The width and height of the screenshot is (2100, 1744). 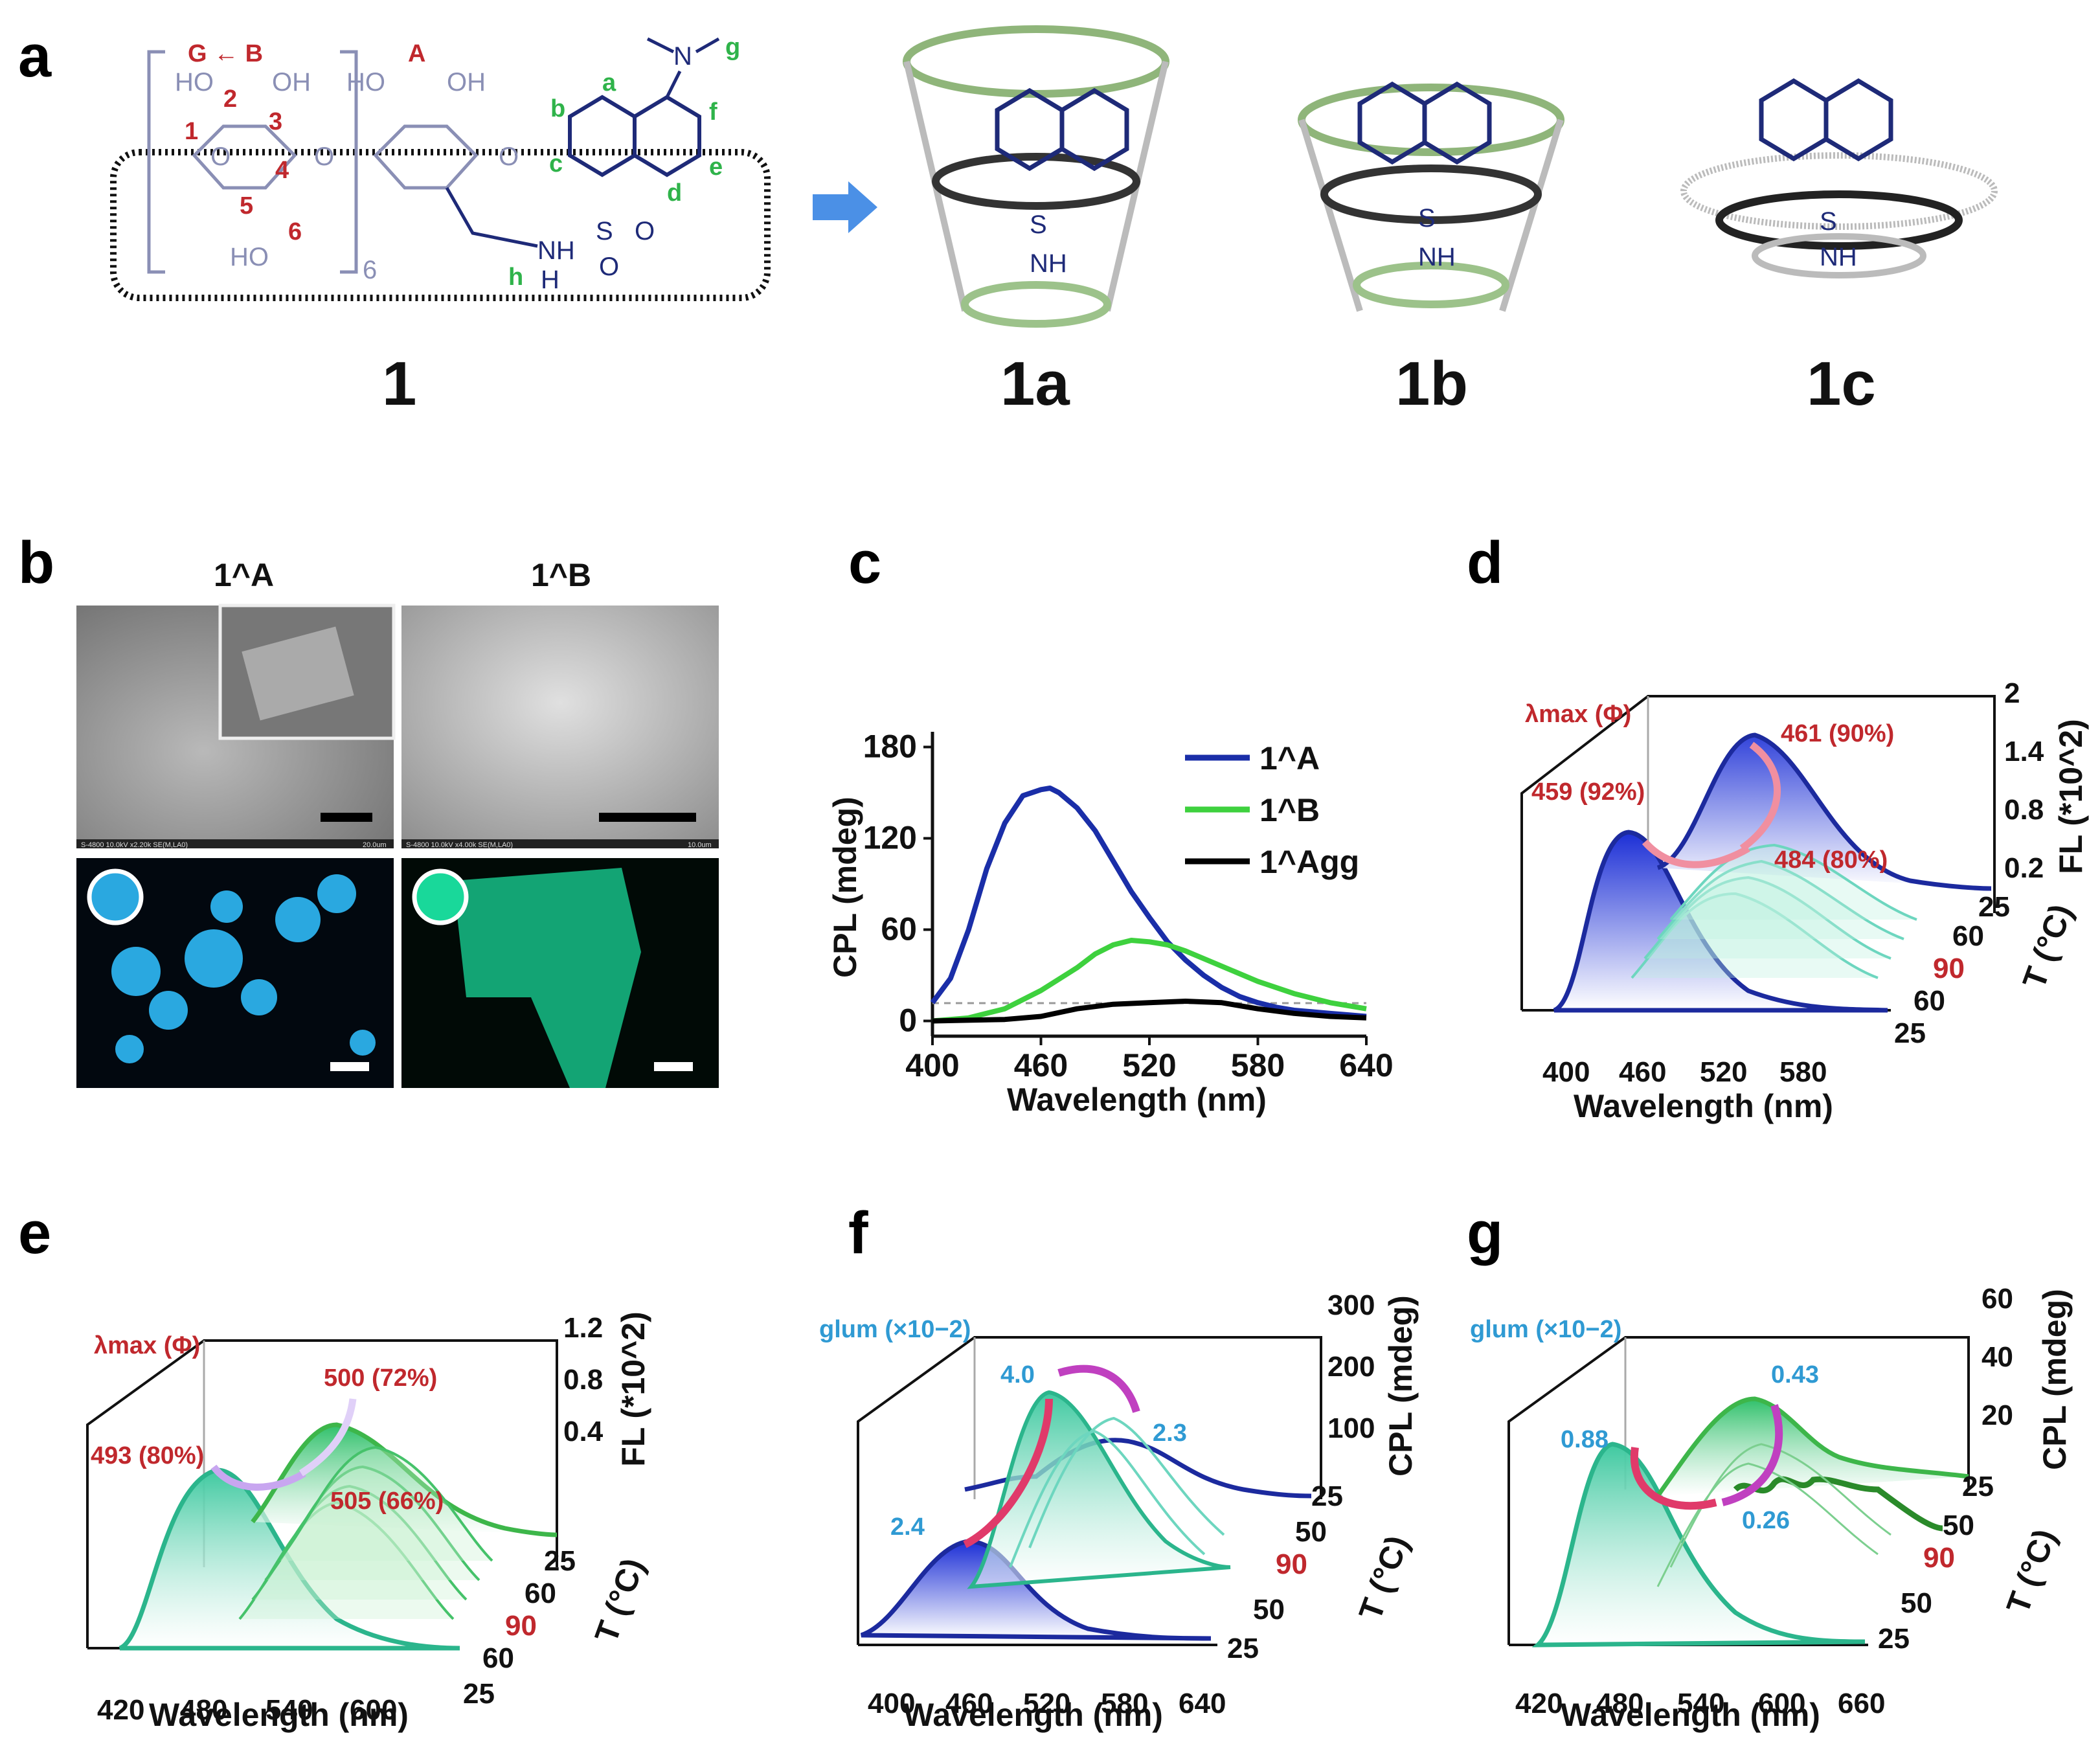 What do you see at coordinates (583, 1380) in the screenshot?
I see `e-ytick-1: 0.8` at bounding box center [583, 1380].